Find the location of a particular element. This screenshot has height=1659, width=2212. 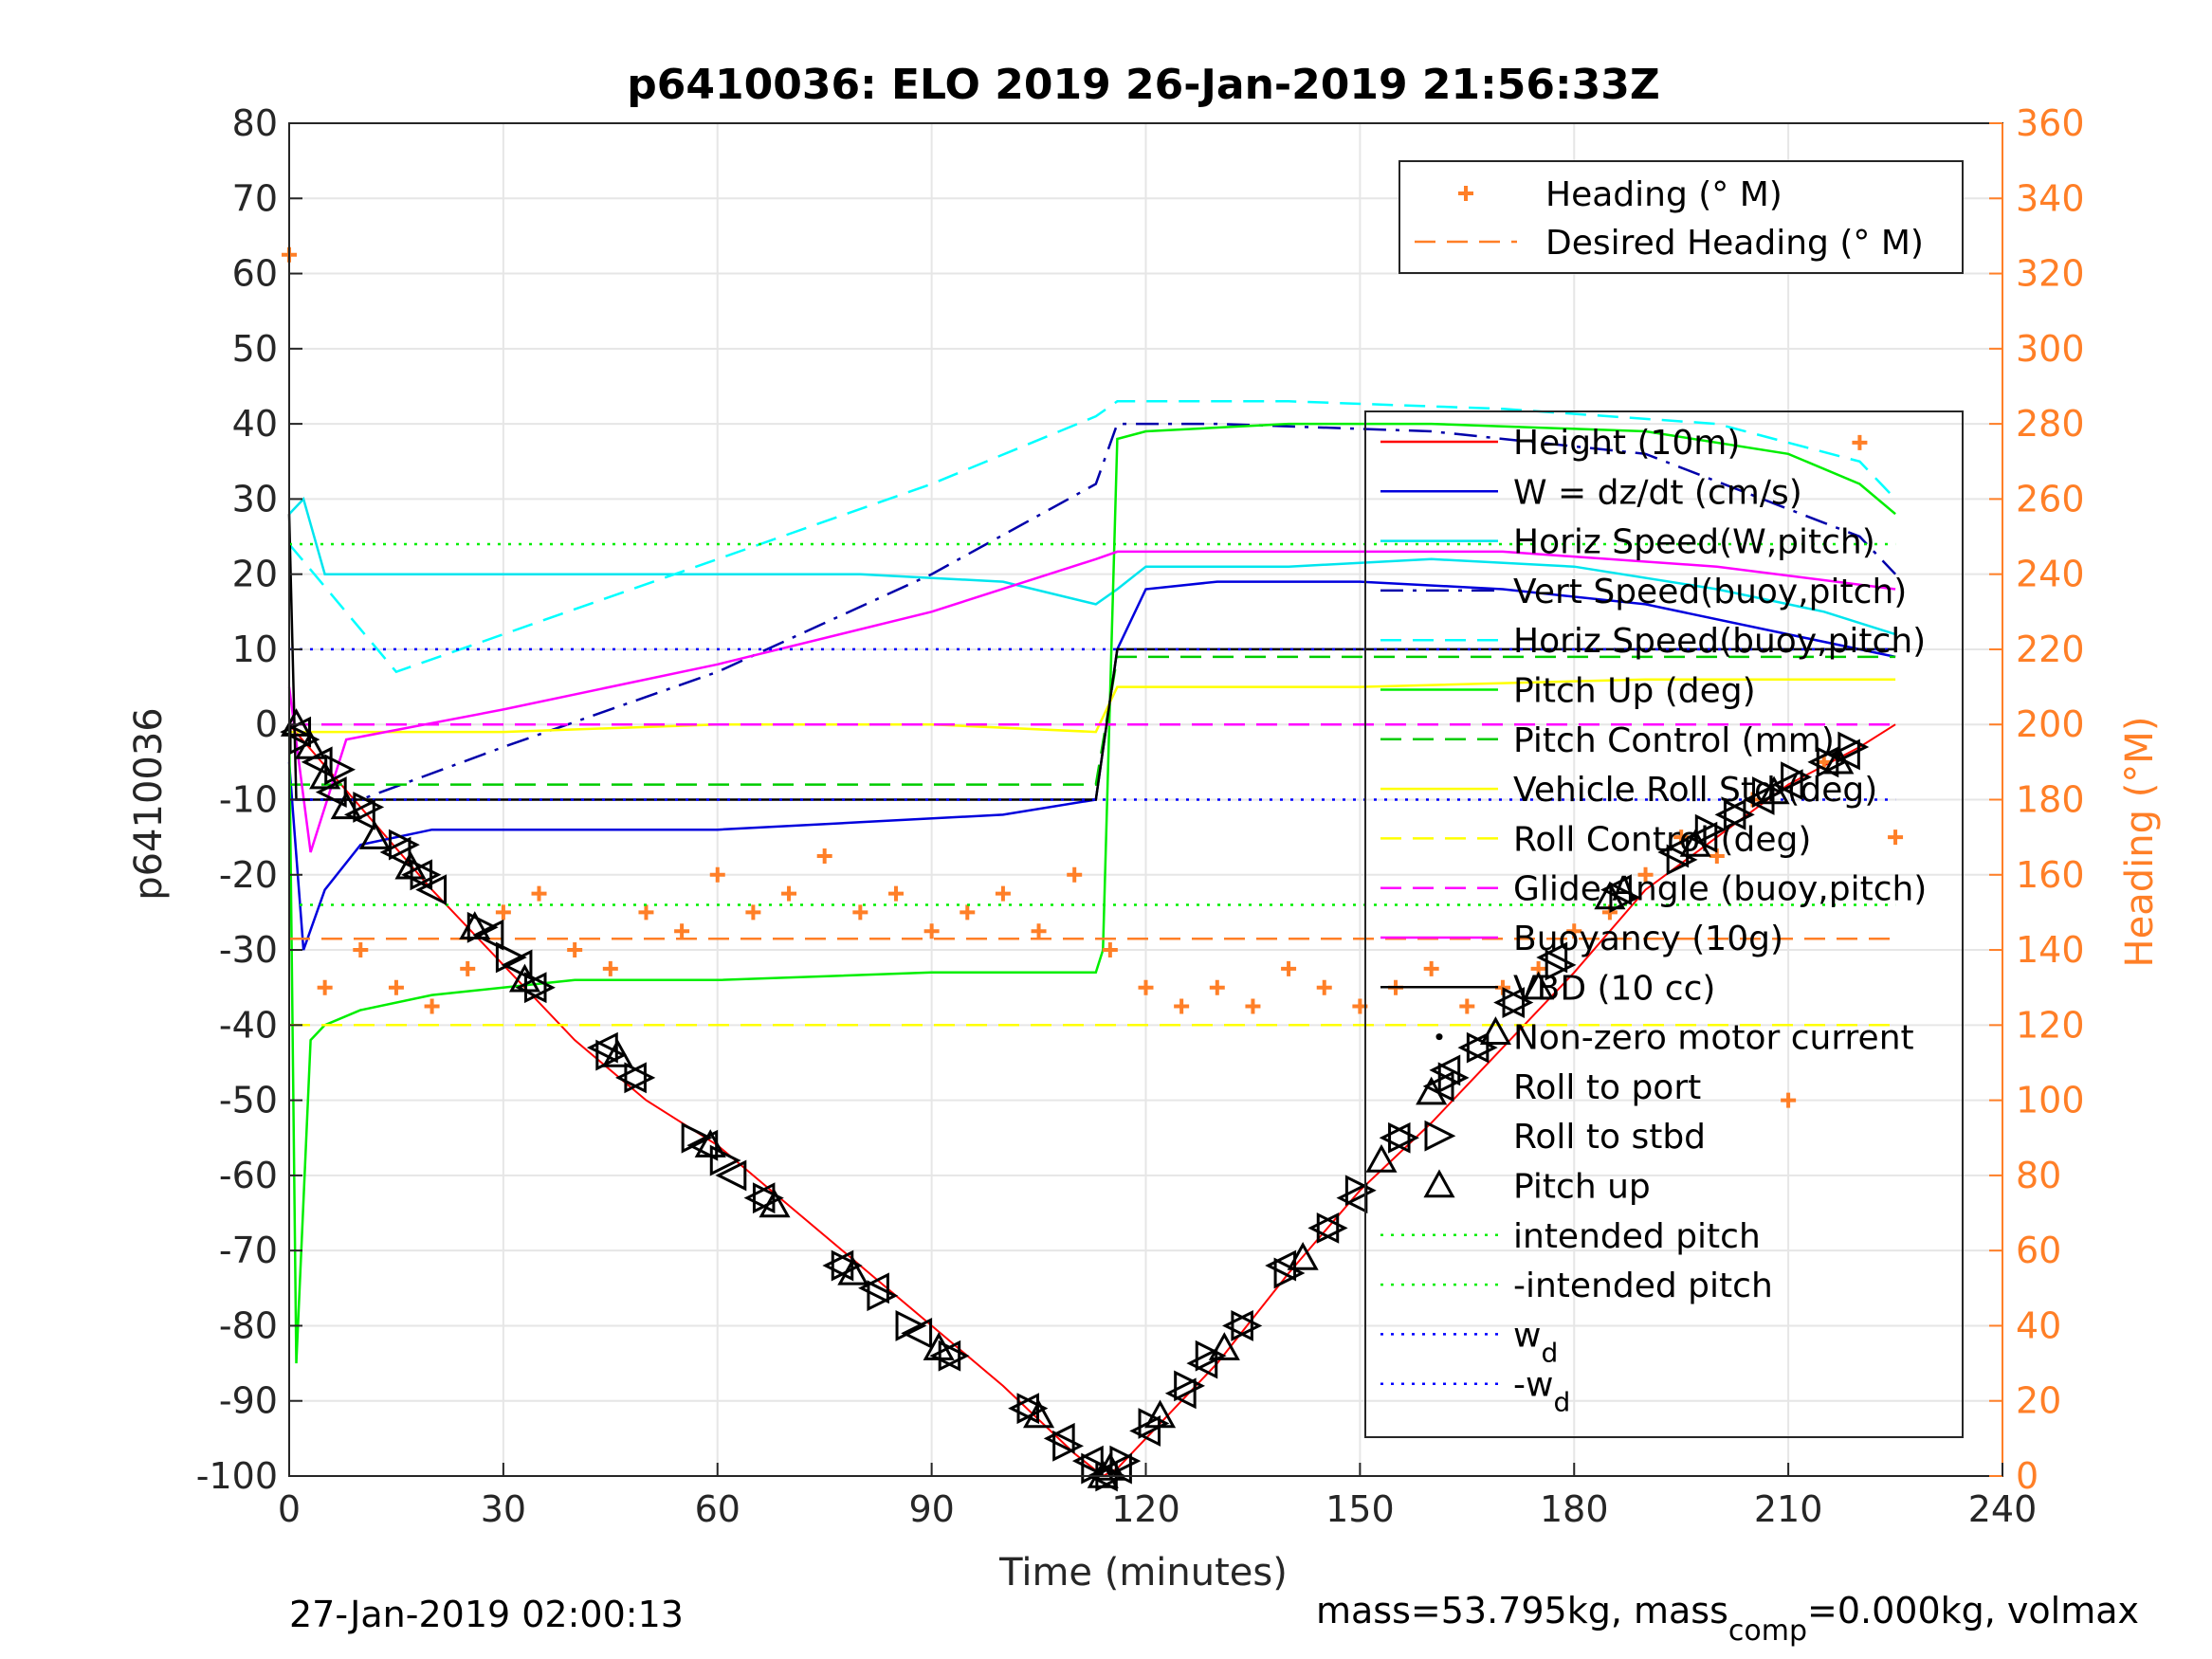

legend-main-label: Glide Angle (buoy,pitch) is located at coordinates (1720, 889).